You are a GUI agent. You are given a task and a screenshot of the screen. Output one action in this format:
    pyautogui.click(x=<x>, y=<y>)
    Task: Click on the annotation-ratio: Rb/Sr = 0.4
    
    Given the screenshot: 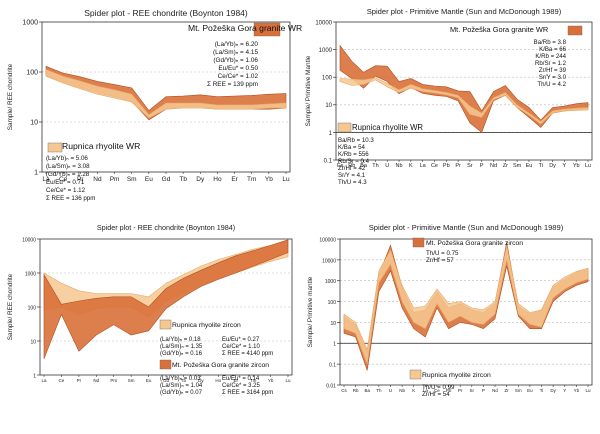 What is the action you would take?
    pyautogui.click(x=354, y=161)
    